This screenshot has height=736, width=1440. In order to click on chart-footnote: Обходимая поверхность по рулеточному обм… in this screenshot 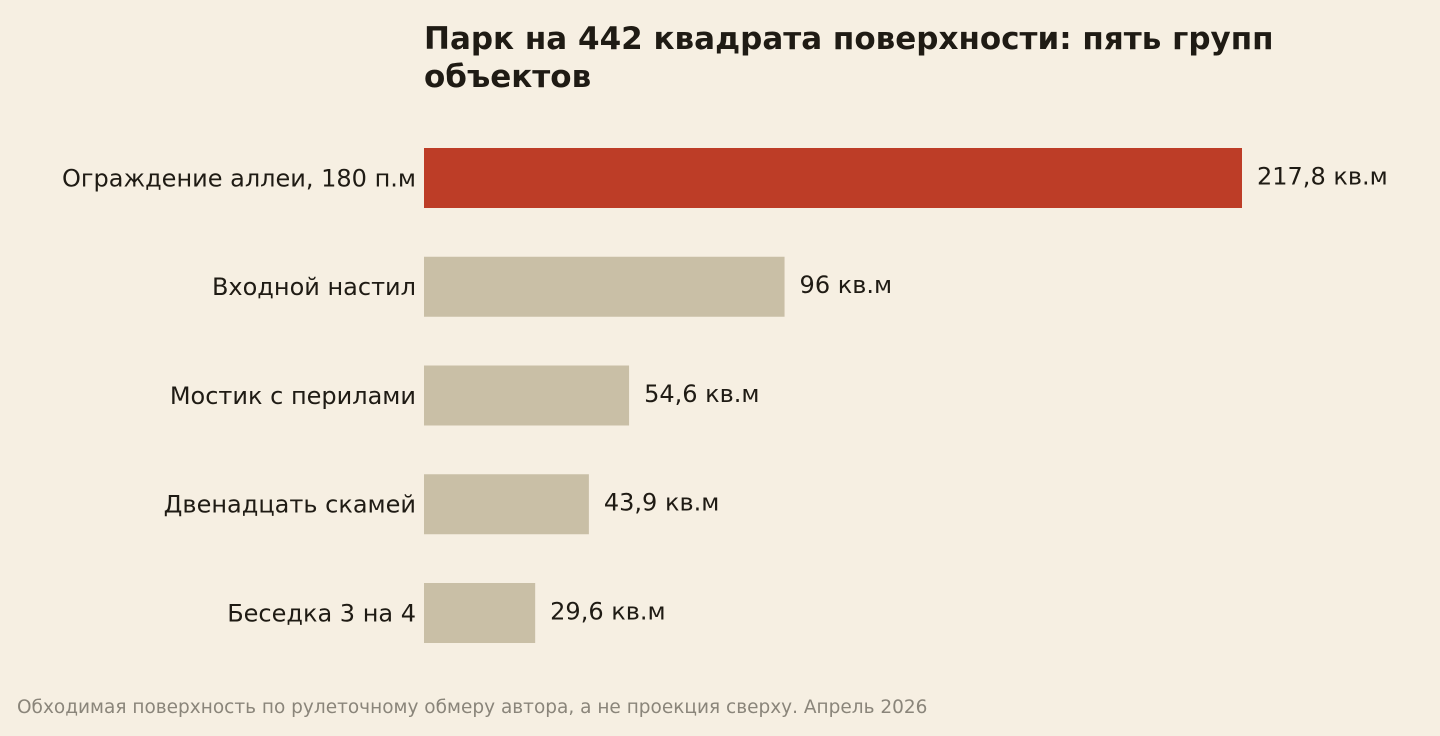, I will do `click(472, 707)`.